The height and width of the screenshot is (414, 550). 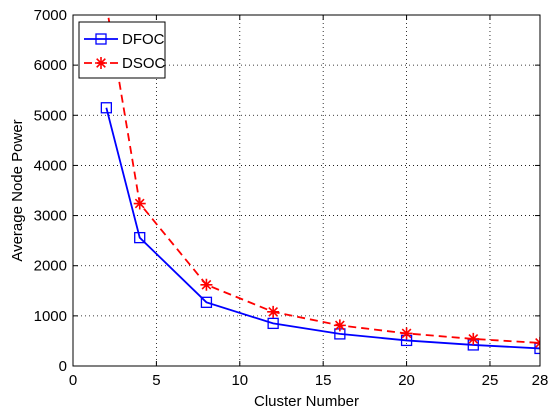 What do you see at coordinates (50, 15) in the screenshot?
I see `y-tick-label: 7000` at bounding box center [50, 15].